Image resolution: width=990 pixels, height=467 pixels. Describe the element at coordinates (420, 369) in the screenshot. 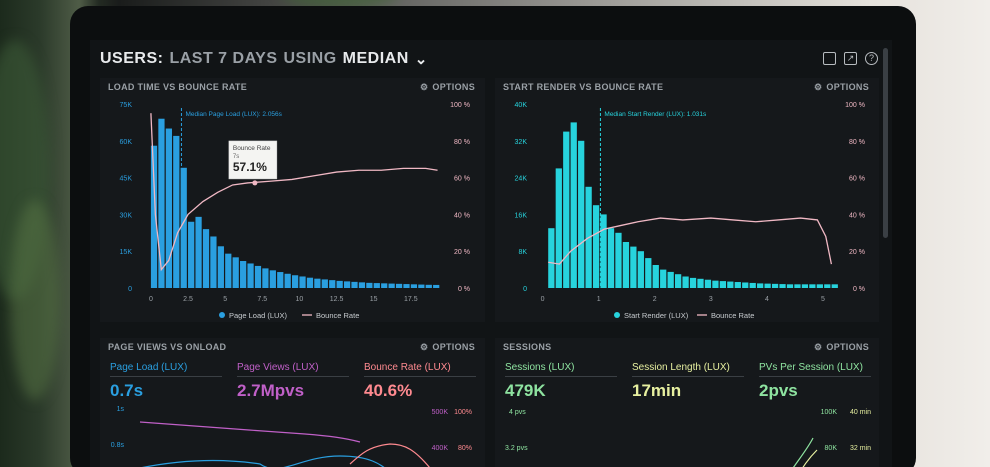

I see `metric-label: Bounce Rate (LUX)` at that location.